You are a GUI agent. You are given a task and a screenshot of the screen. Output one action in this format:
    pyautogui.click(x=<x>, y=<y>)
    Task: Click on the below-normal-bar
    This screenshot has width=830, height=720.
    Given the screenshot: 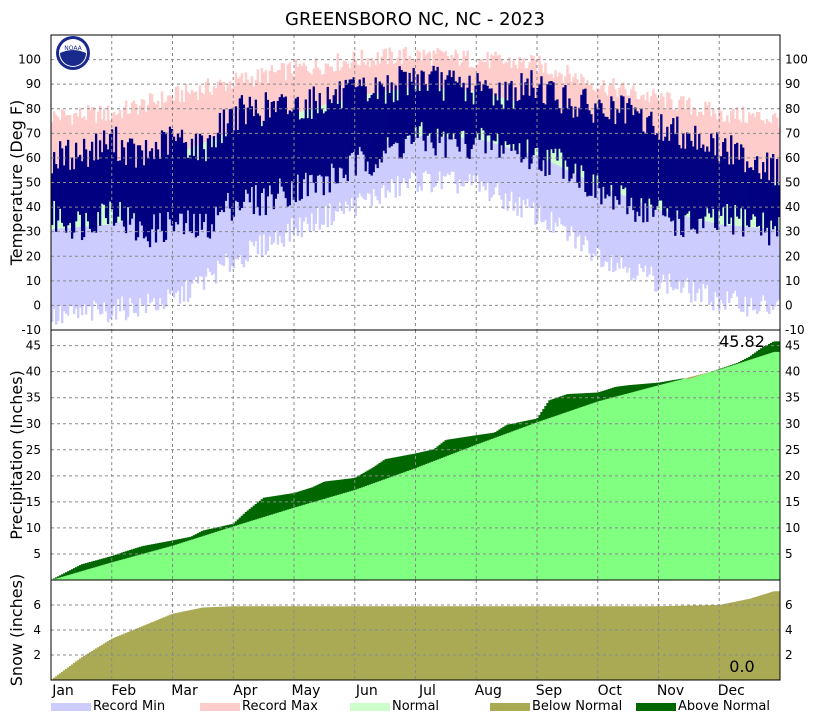 What is the action you would take?
    pyautogui.click(x=693, y=377)
    